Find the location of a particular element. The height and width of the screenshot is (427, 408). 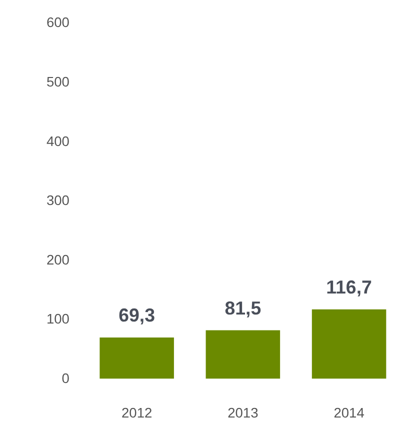

y-tick-label: 400 is located at coordinates (58, 141).